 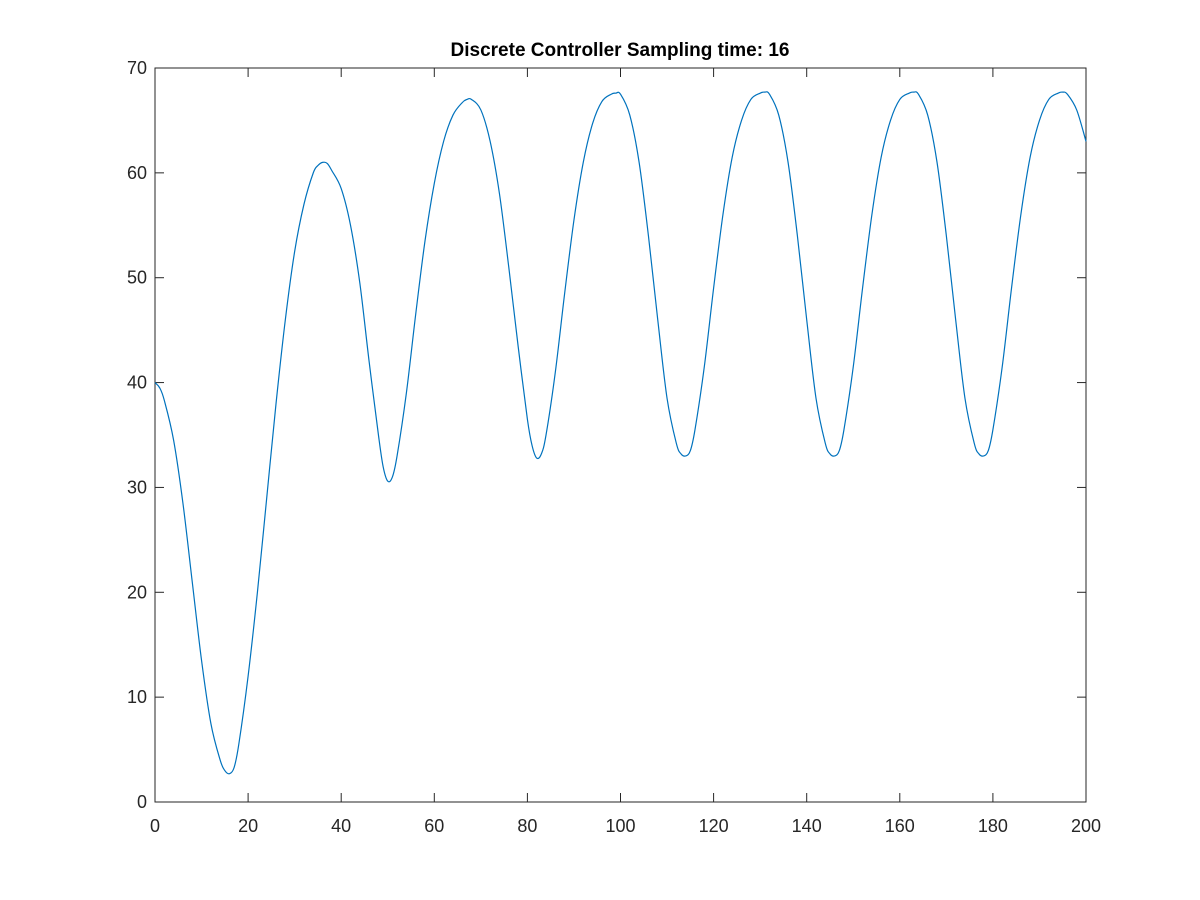 I want to click on x-tick-label: 180, so click(x=993, y=826).